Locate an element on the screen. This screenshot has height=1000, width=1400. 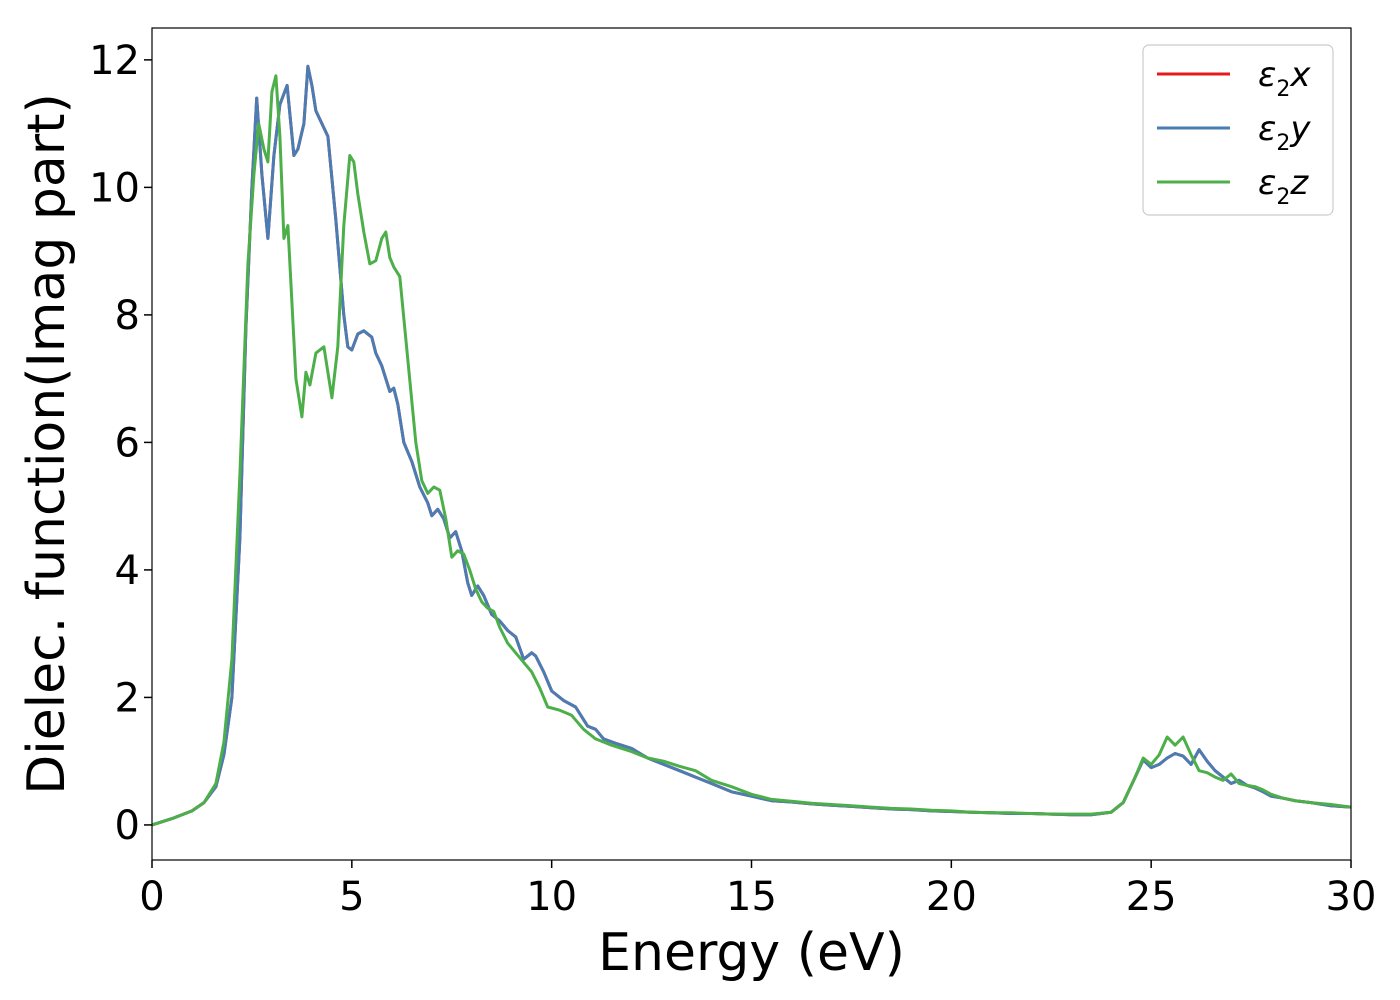
y-tick-label: 6 is located at coordinates (127, 443).